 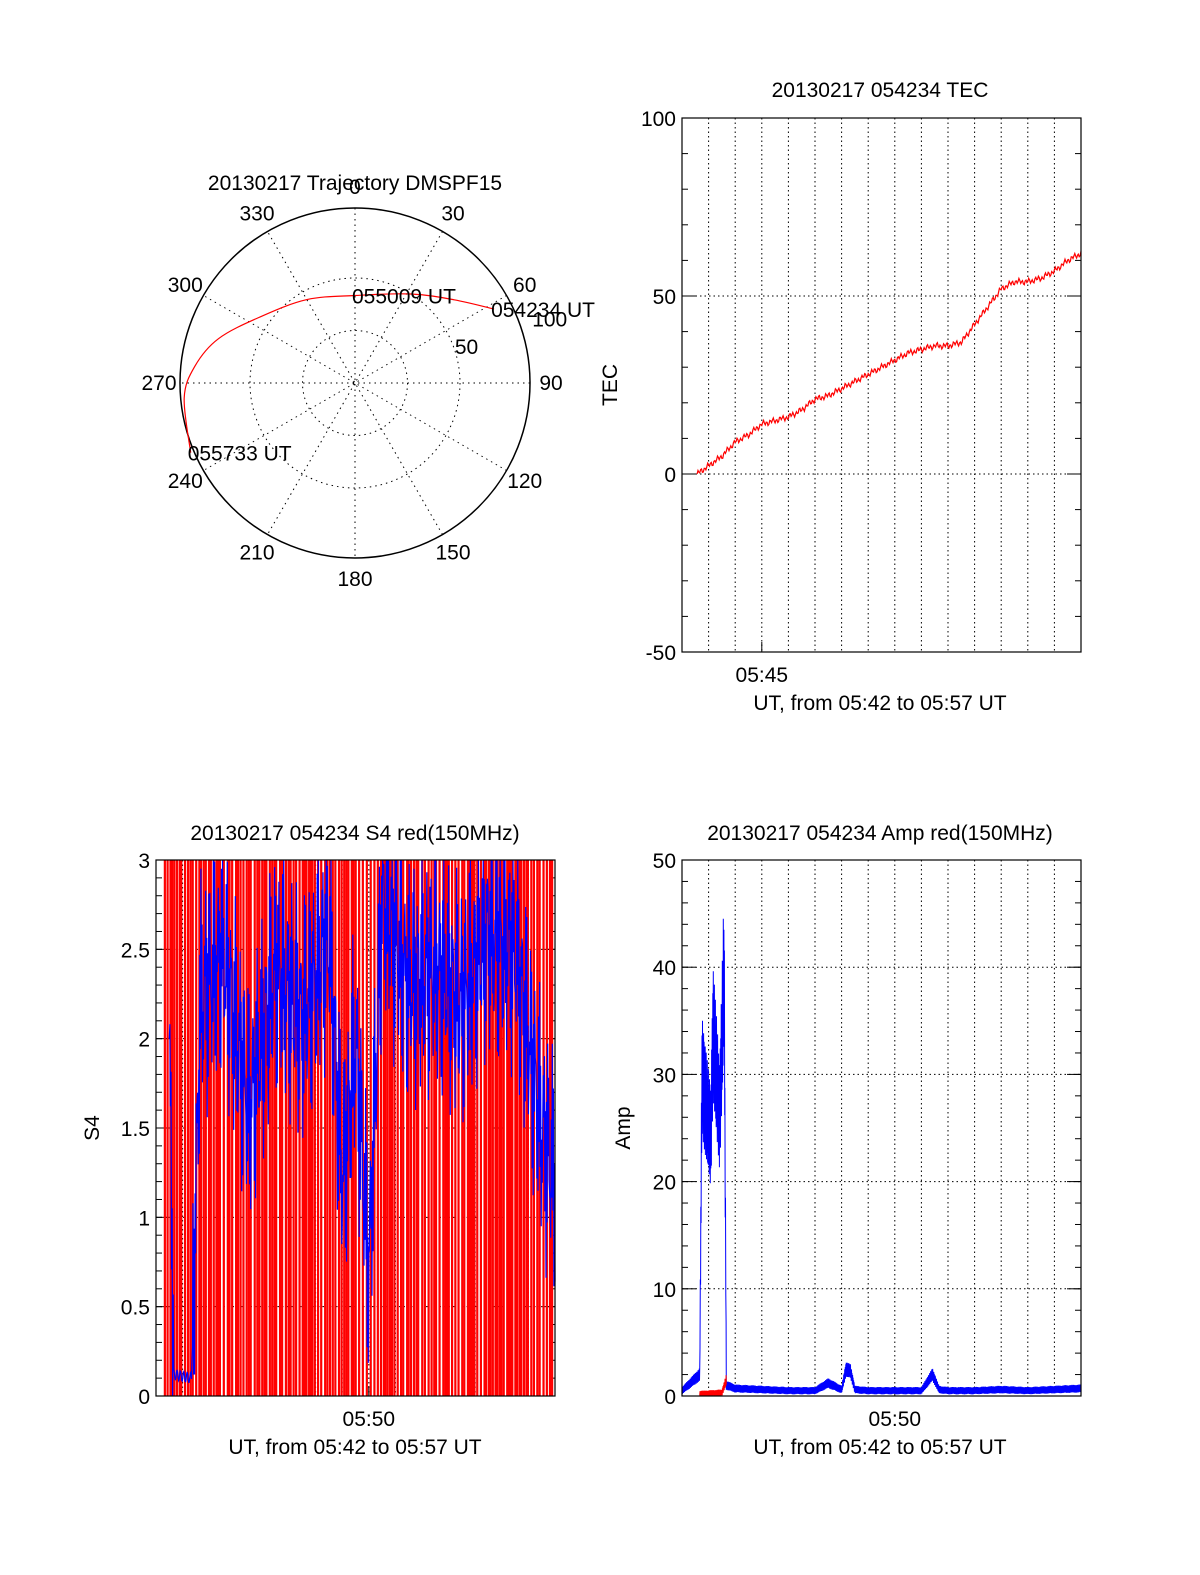 I want to click on polar-azimuth-label: 90, so click(x=550, y=383).